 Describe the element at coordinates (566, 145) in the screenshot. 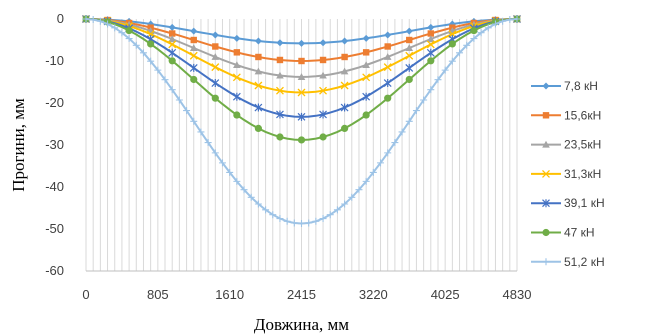

I see `legend-item: 23,5кН` at that location.